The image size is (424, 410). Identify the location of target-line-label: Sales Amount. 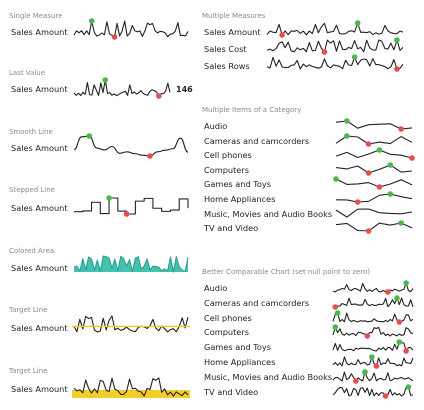
(39, 328).